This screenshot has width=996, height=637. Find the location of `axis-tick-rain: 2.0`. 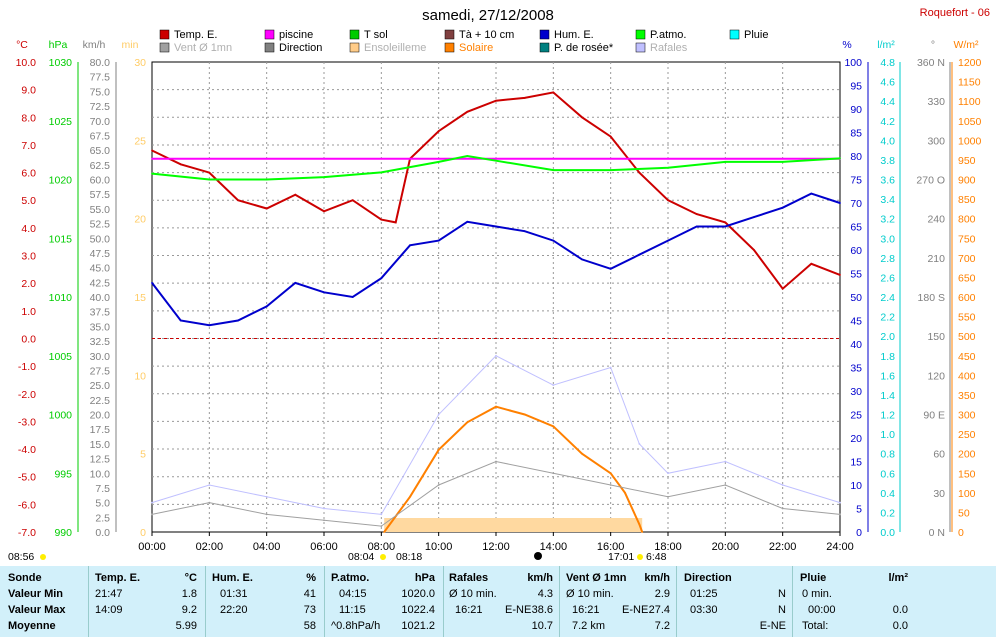

axis-tick-rain: 2.0 is located at coordinates (887, 337).